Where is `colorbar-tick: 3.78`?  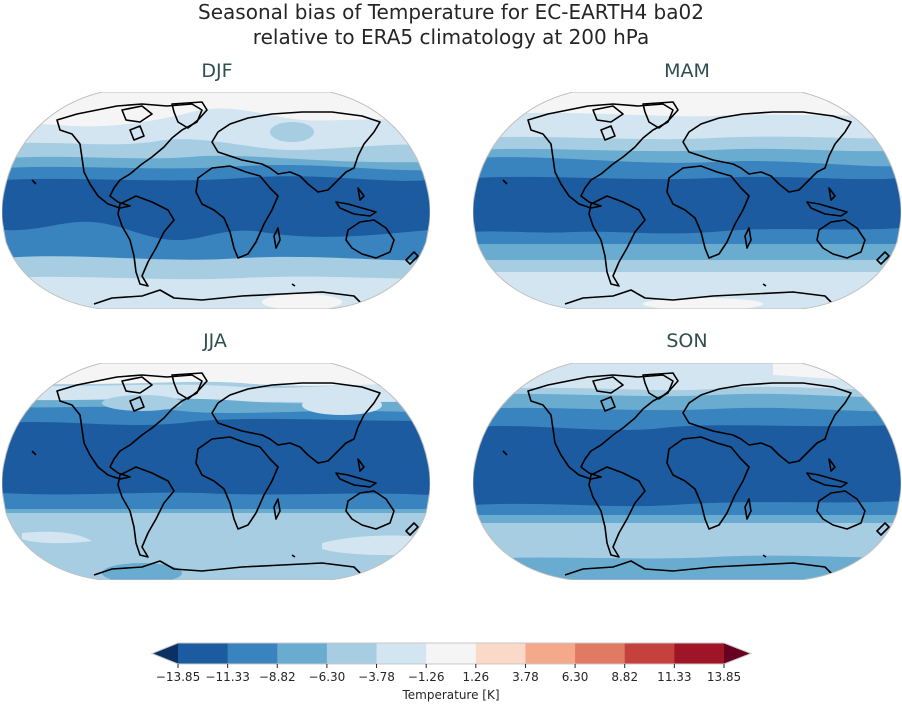
colorbar-tick: 3.78 is located at coordinates (525, 677).